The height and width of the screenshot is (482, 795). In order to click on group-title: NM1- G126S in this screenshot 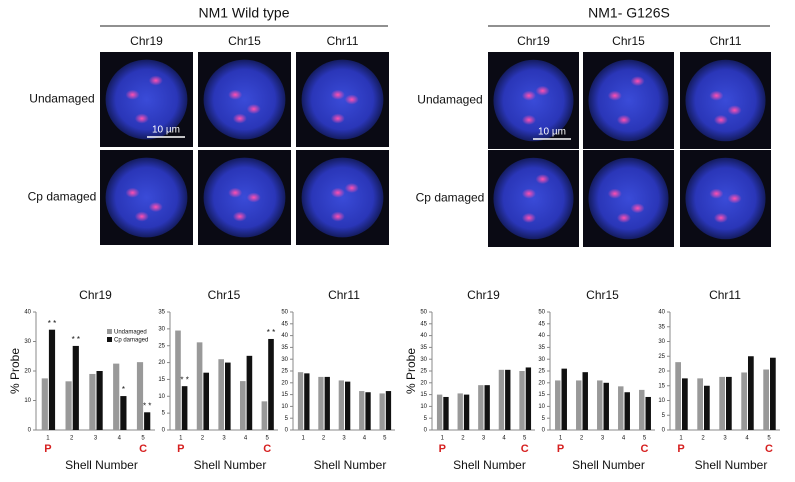, I will do `click(629, 13)`.